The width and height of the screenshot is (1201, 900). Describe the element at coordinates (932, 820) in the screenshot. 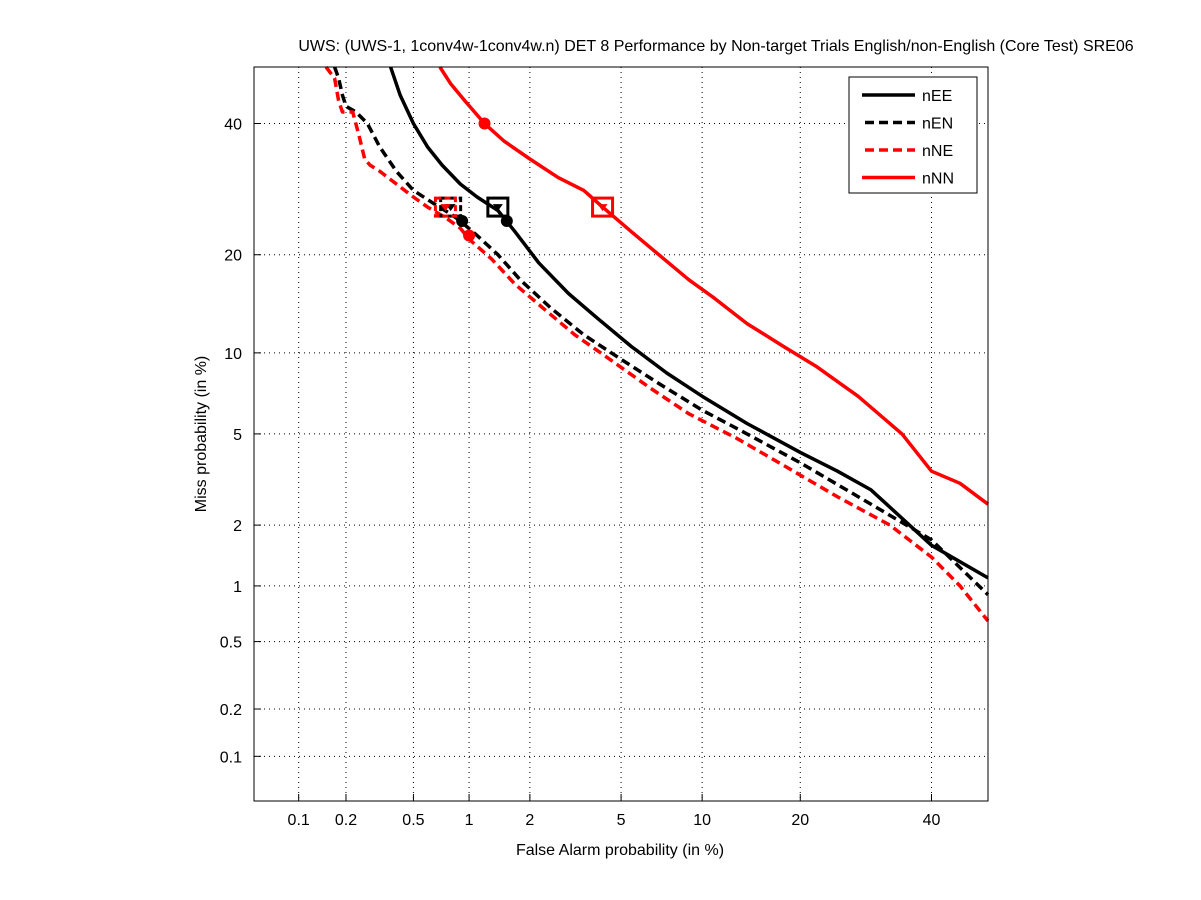

I see `x-tick-label: 40` at that location.